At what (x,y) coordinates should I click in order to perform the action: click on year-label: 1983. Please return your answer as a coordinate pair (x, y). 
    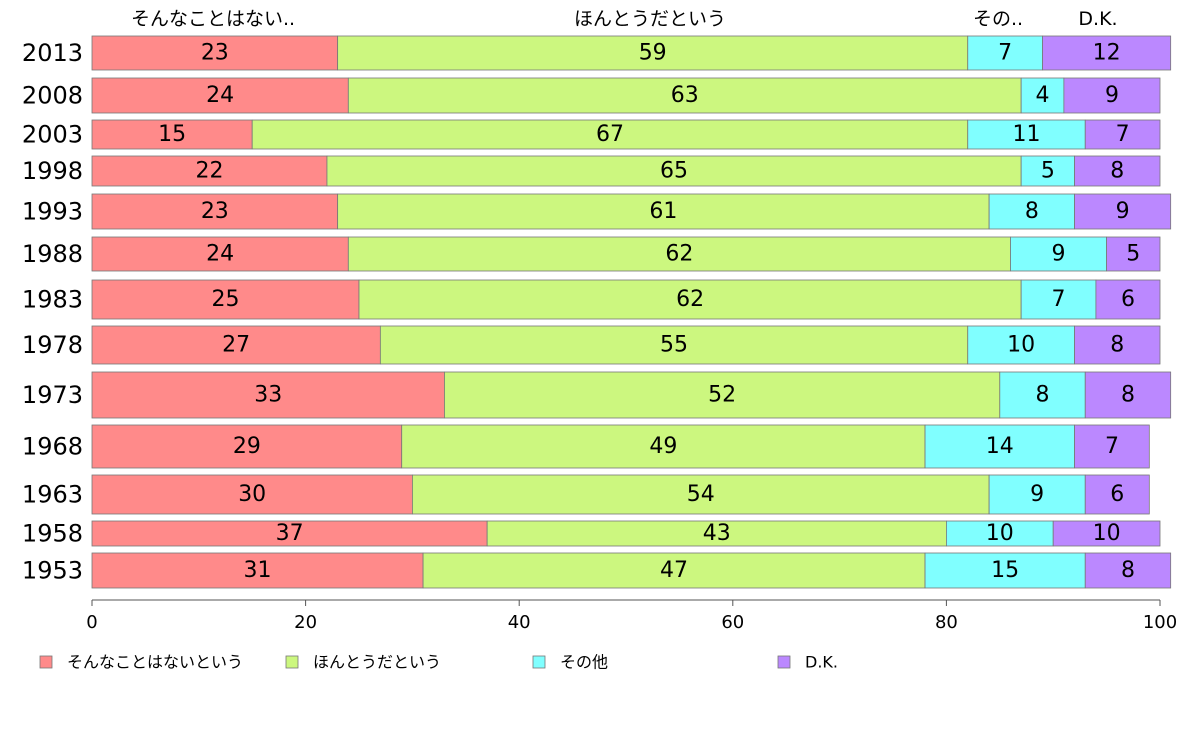
    Looking at the image, I should click on (52, 300).